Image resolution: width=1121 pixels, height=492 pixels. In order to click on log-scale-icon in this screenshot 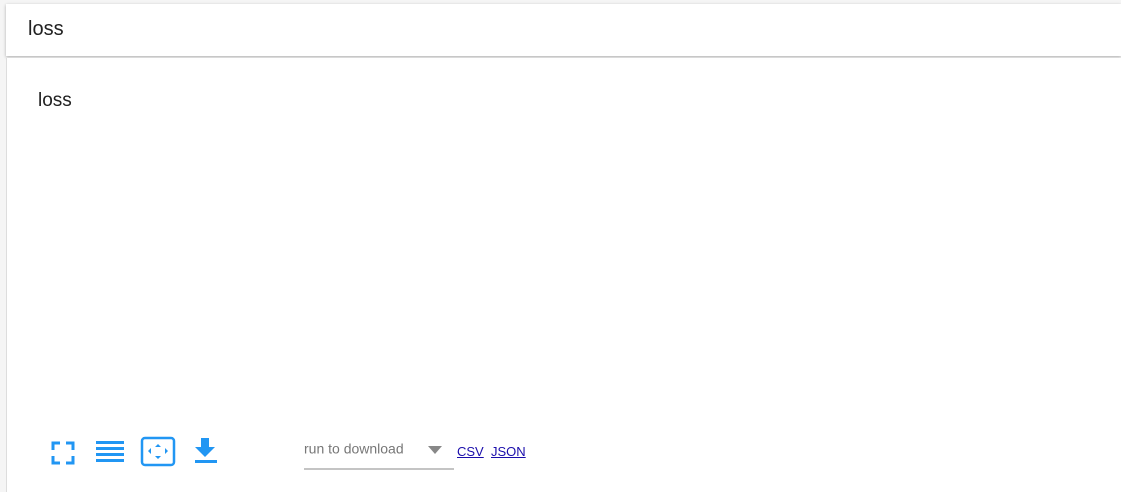, I will do `click(110, 451)`.